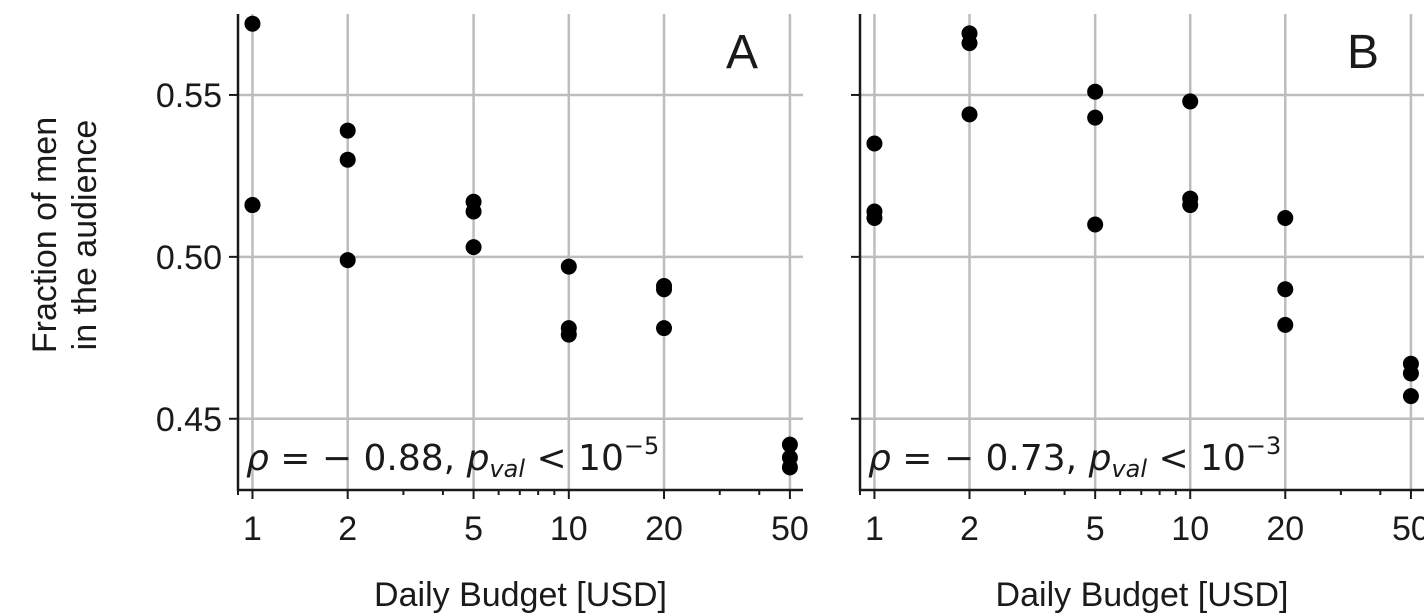 This screenshot has height=616, width=1424. I want to click on panel-label-a: A, so click(742, 52).